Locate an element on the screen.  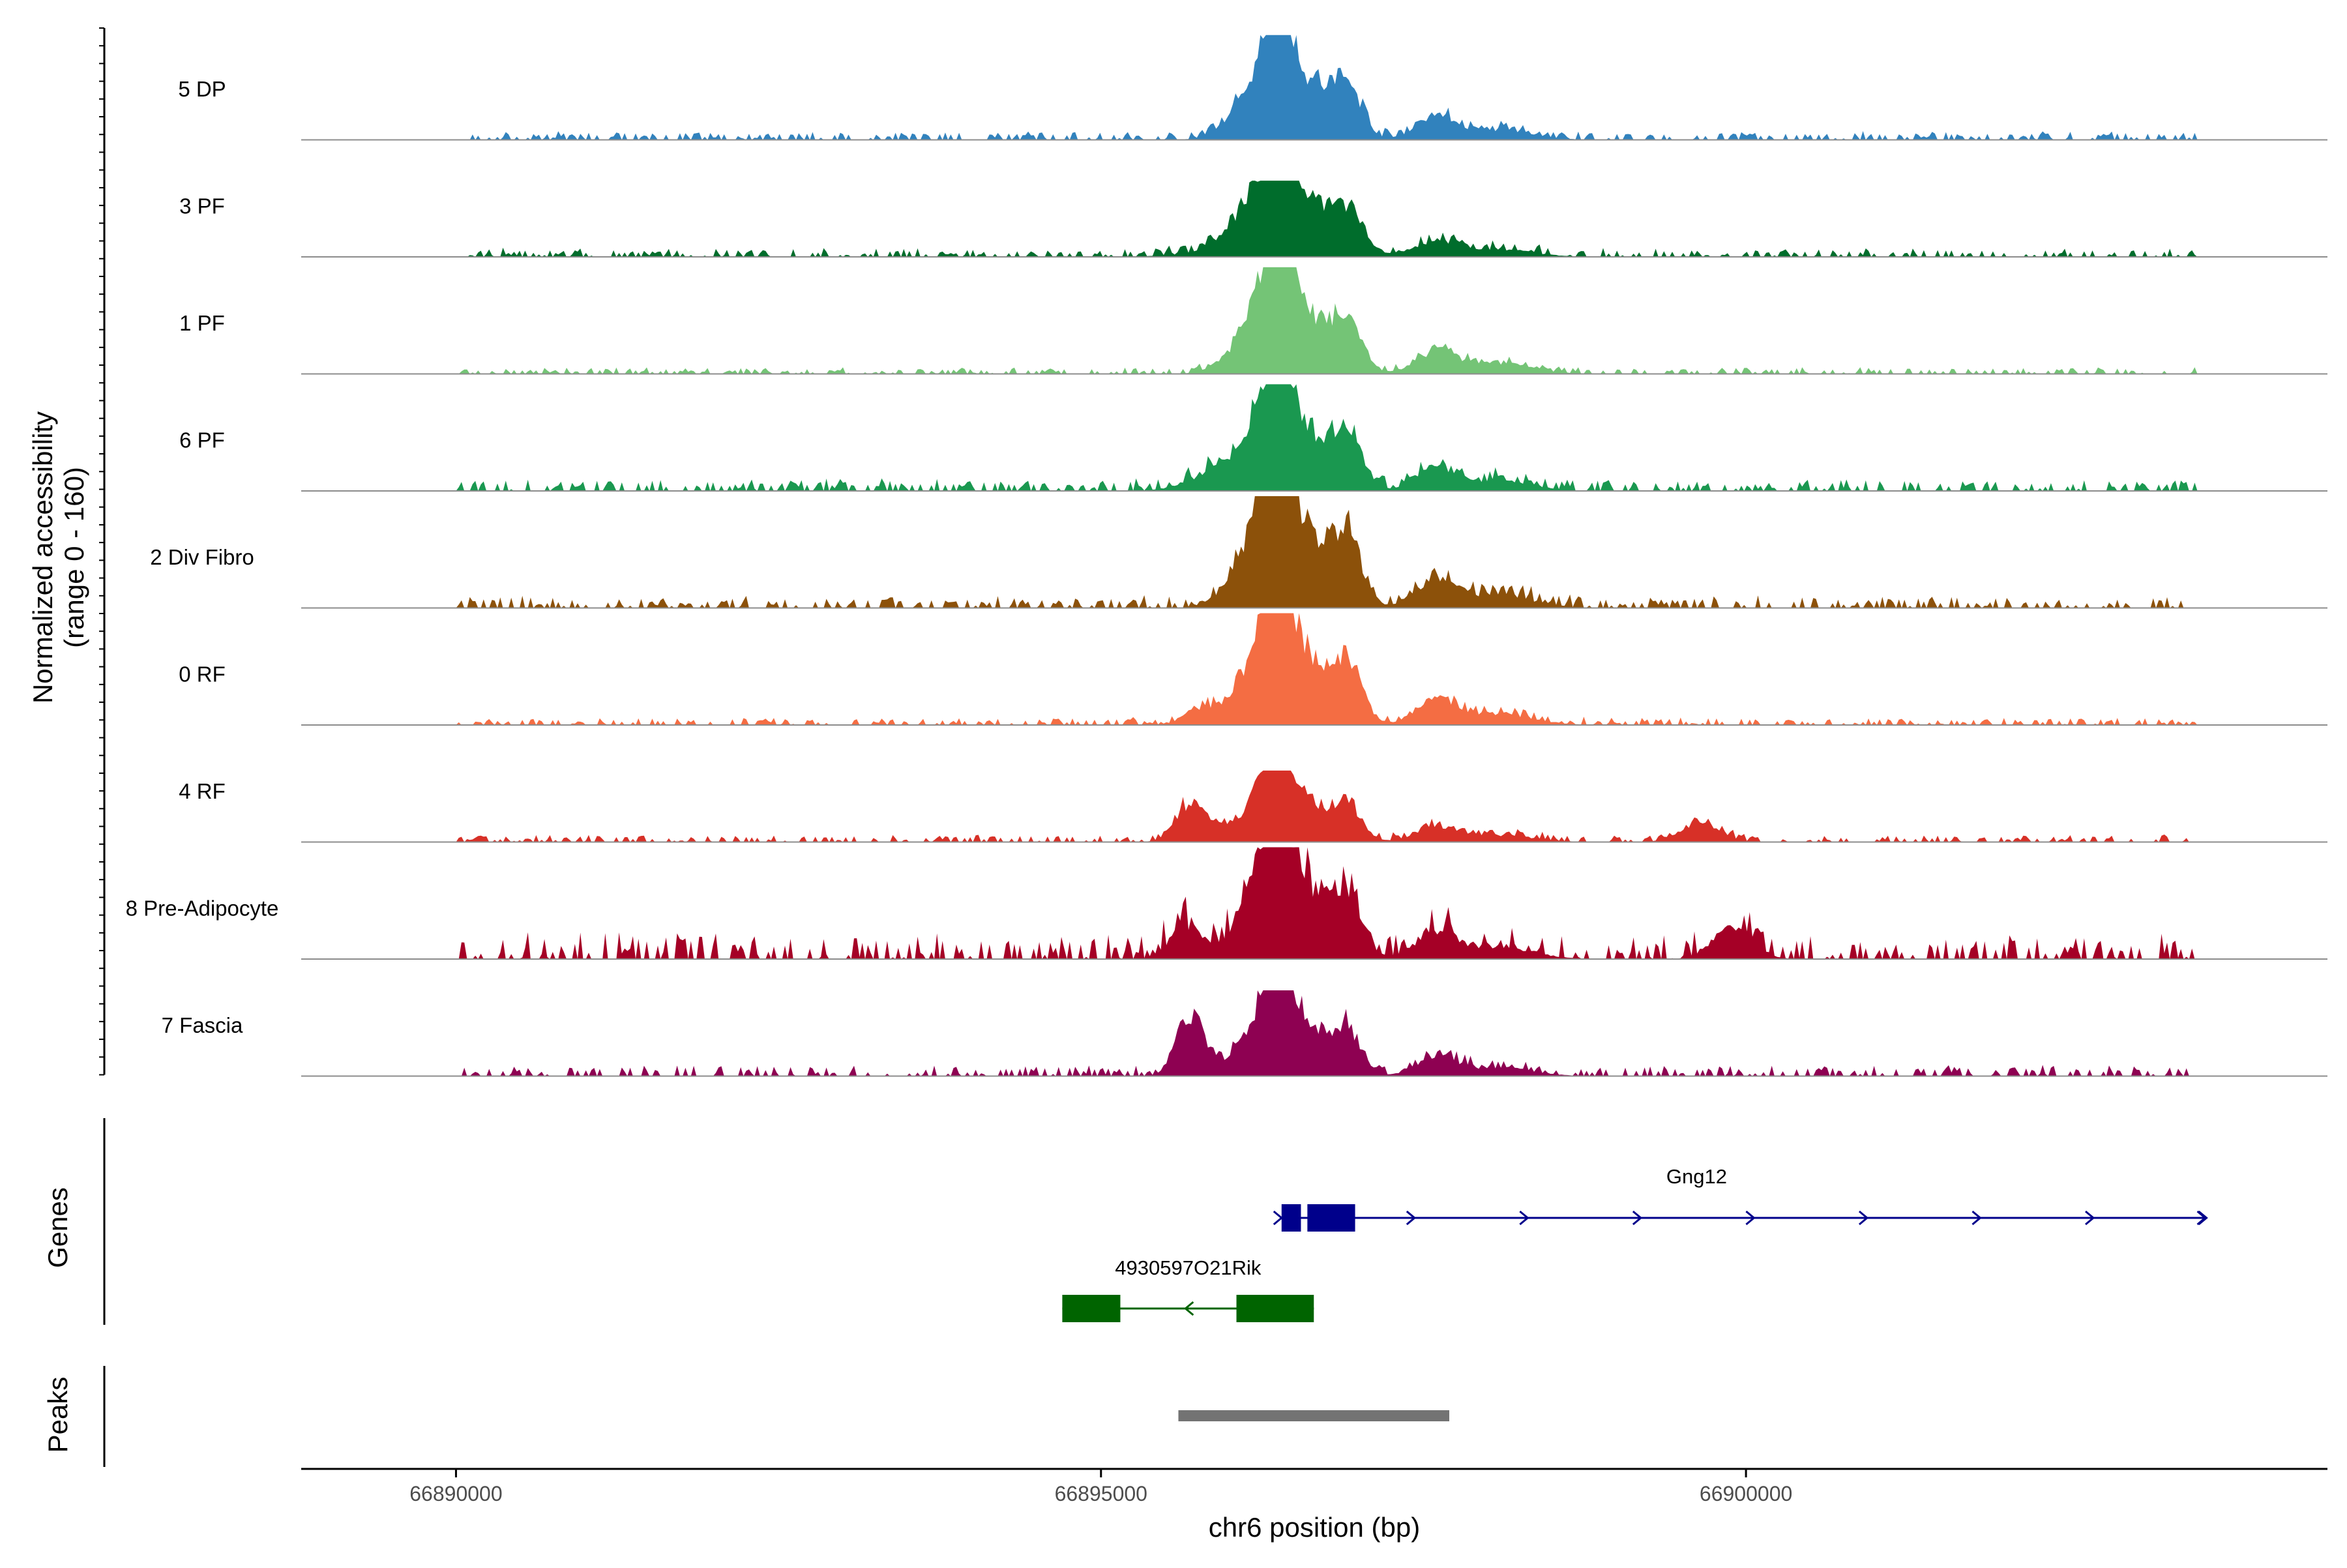
track-label-0-rf: 0 RF is located at coordinates (202, 675).